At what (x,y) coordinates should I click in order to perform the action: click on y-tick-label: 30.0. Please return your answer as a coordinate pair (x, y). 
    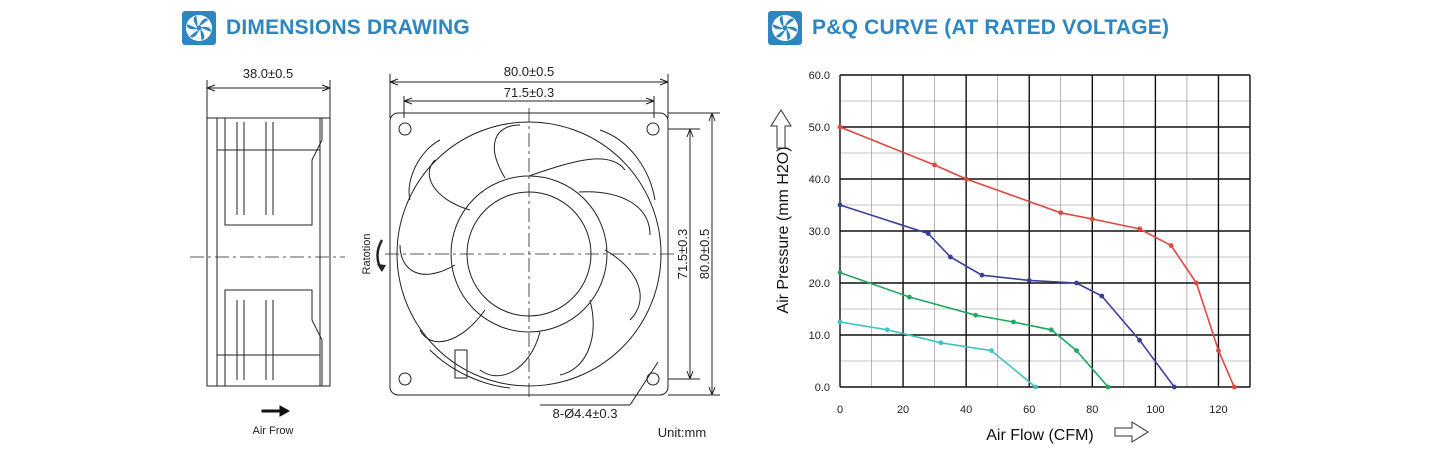
    Looking at the image, I should click on (819, 232).